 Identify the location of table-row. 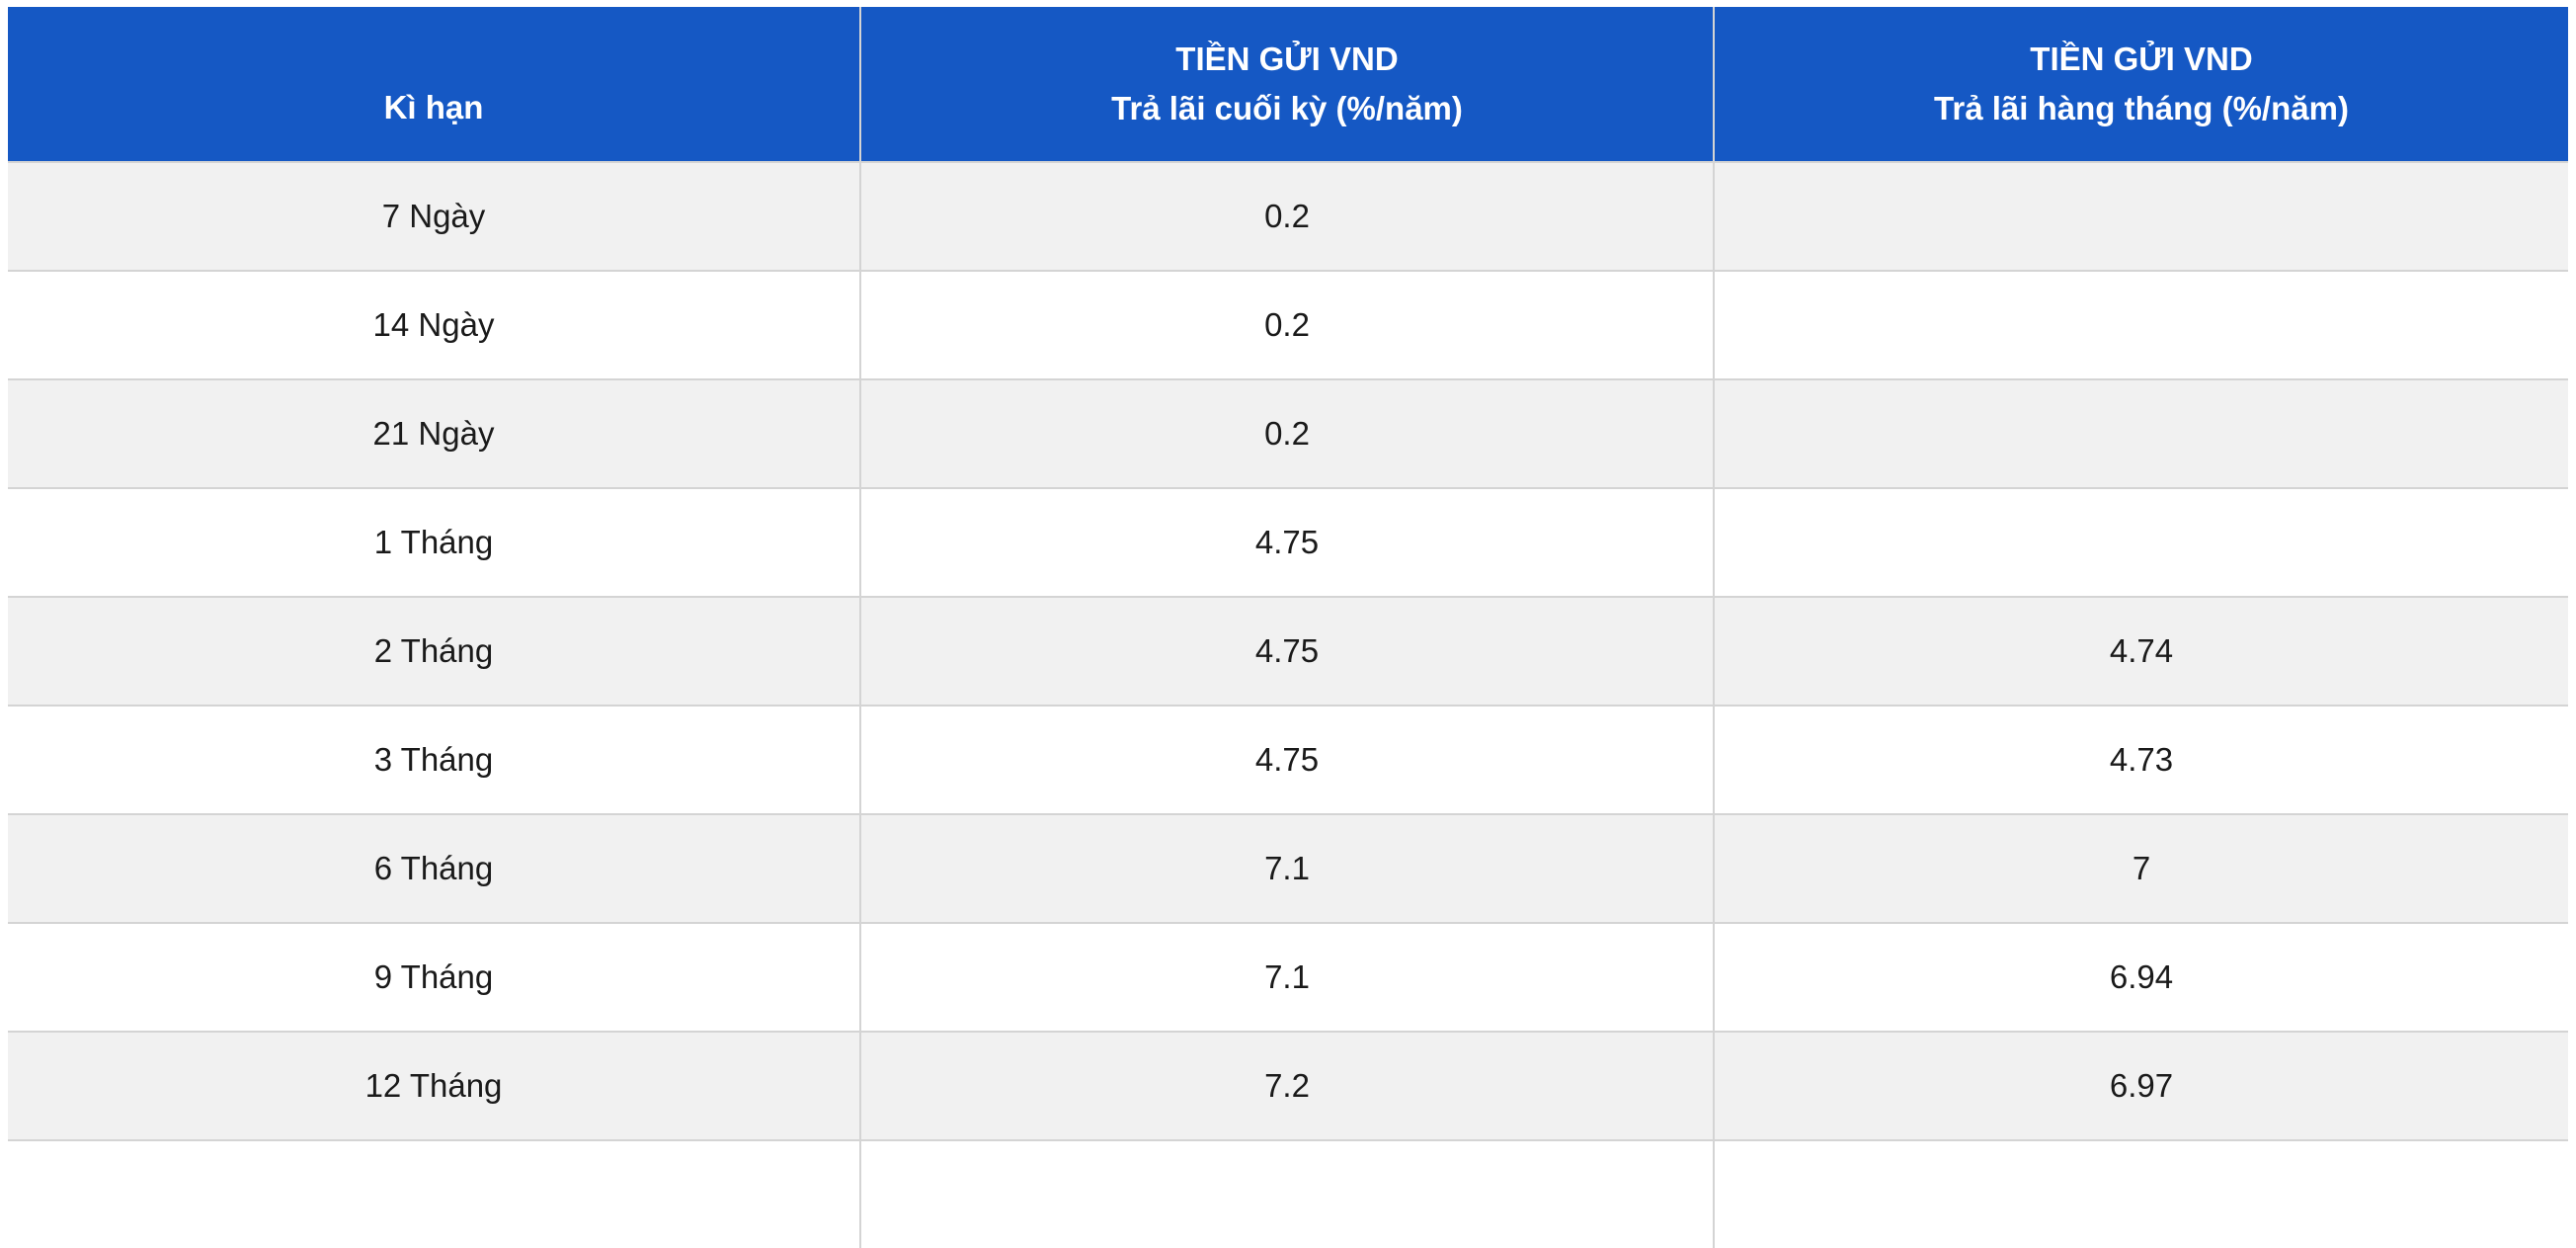
(1288, 1193).